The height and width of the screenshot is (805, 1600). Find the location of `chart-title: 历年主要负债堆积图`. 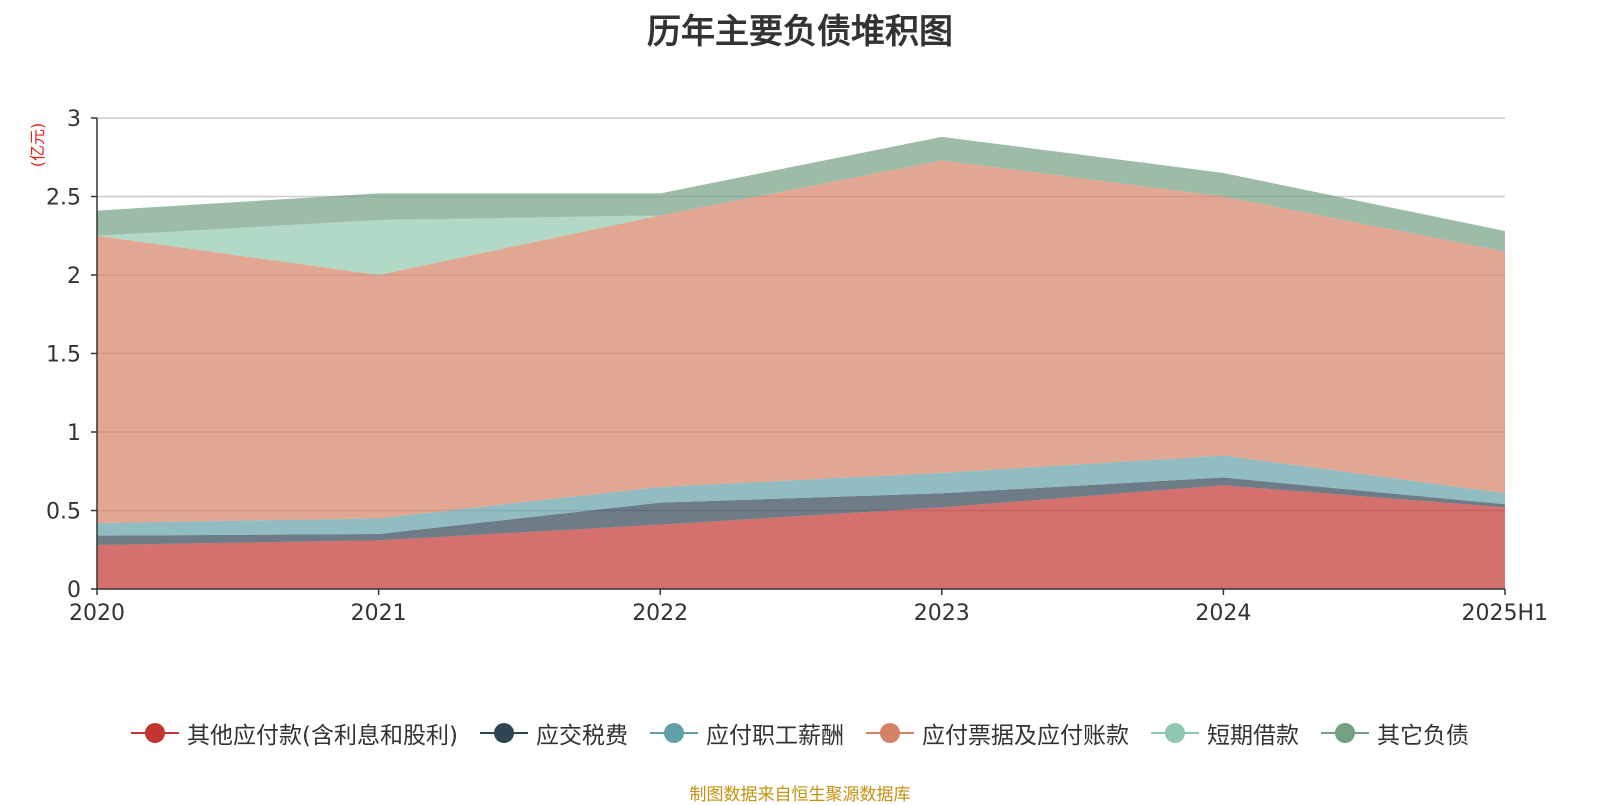

chart-title: 历年主要负债堆积图 is located at coordinates (800, 32).